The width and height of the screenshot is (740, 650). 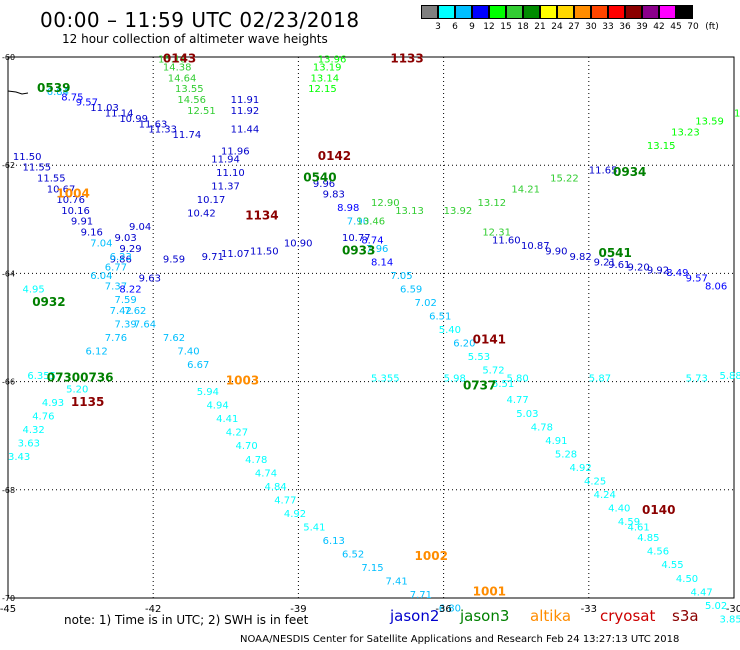 I want to click on swh-value: 5.40, so click(x=450, y=330).